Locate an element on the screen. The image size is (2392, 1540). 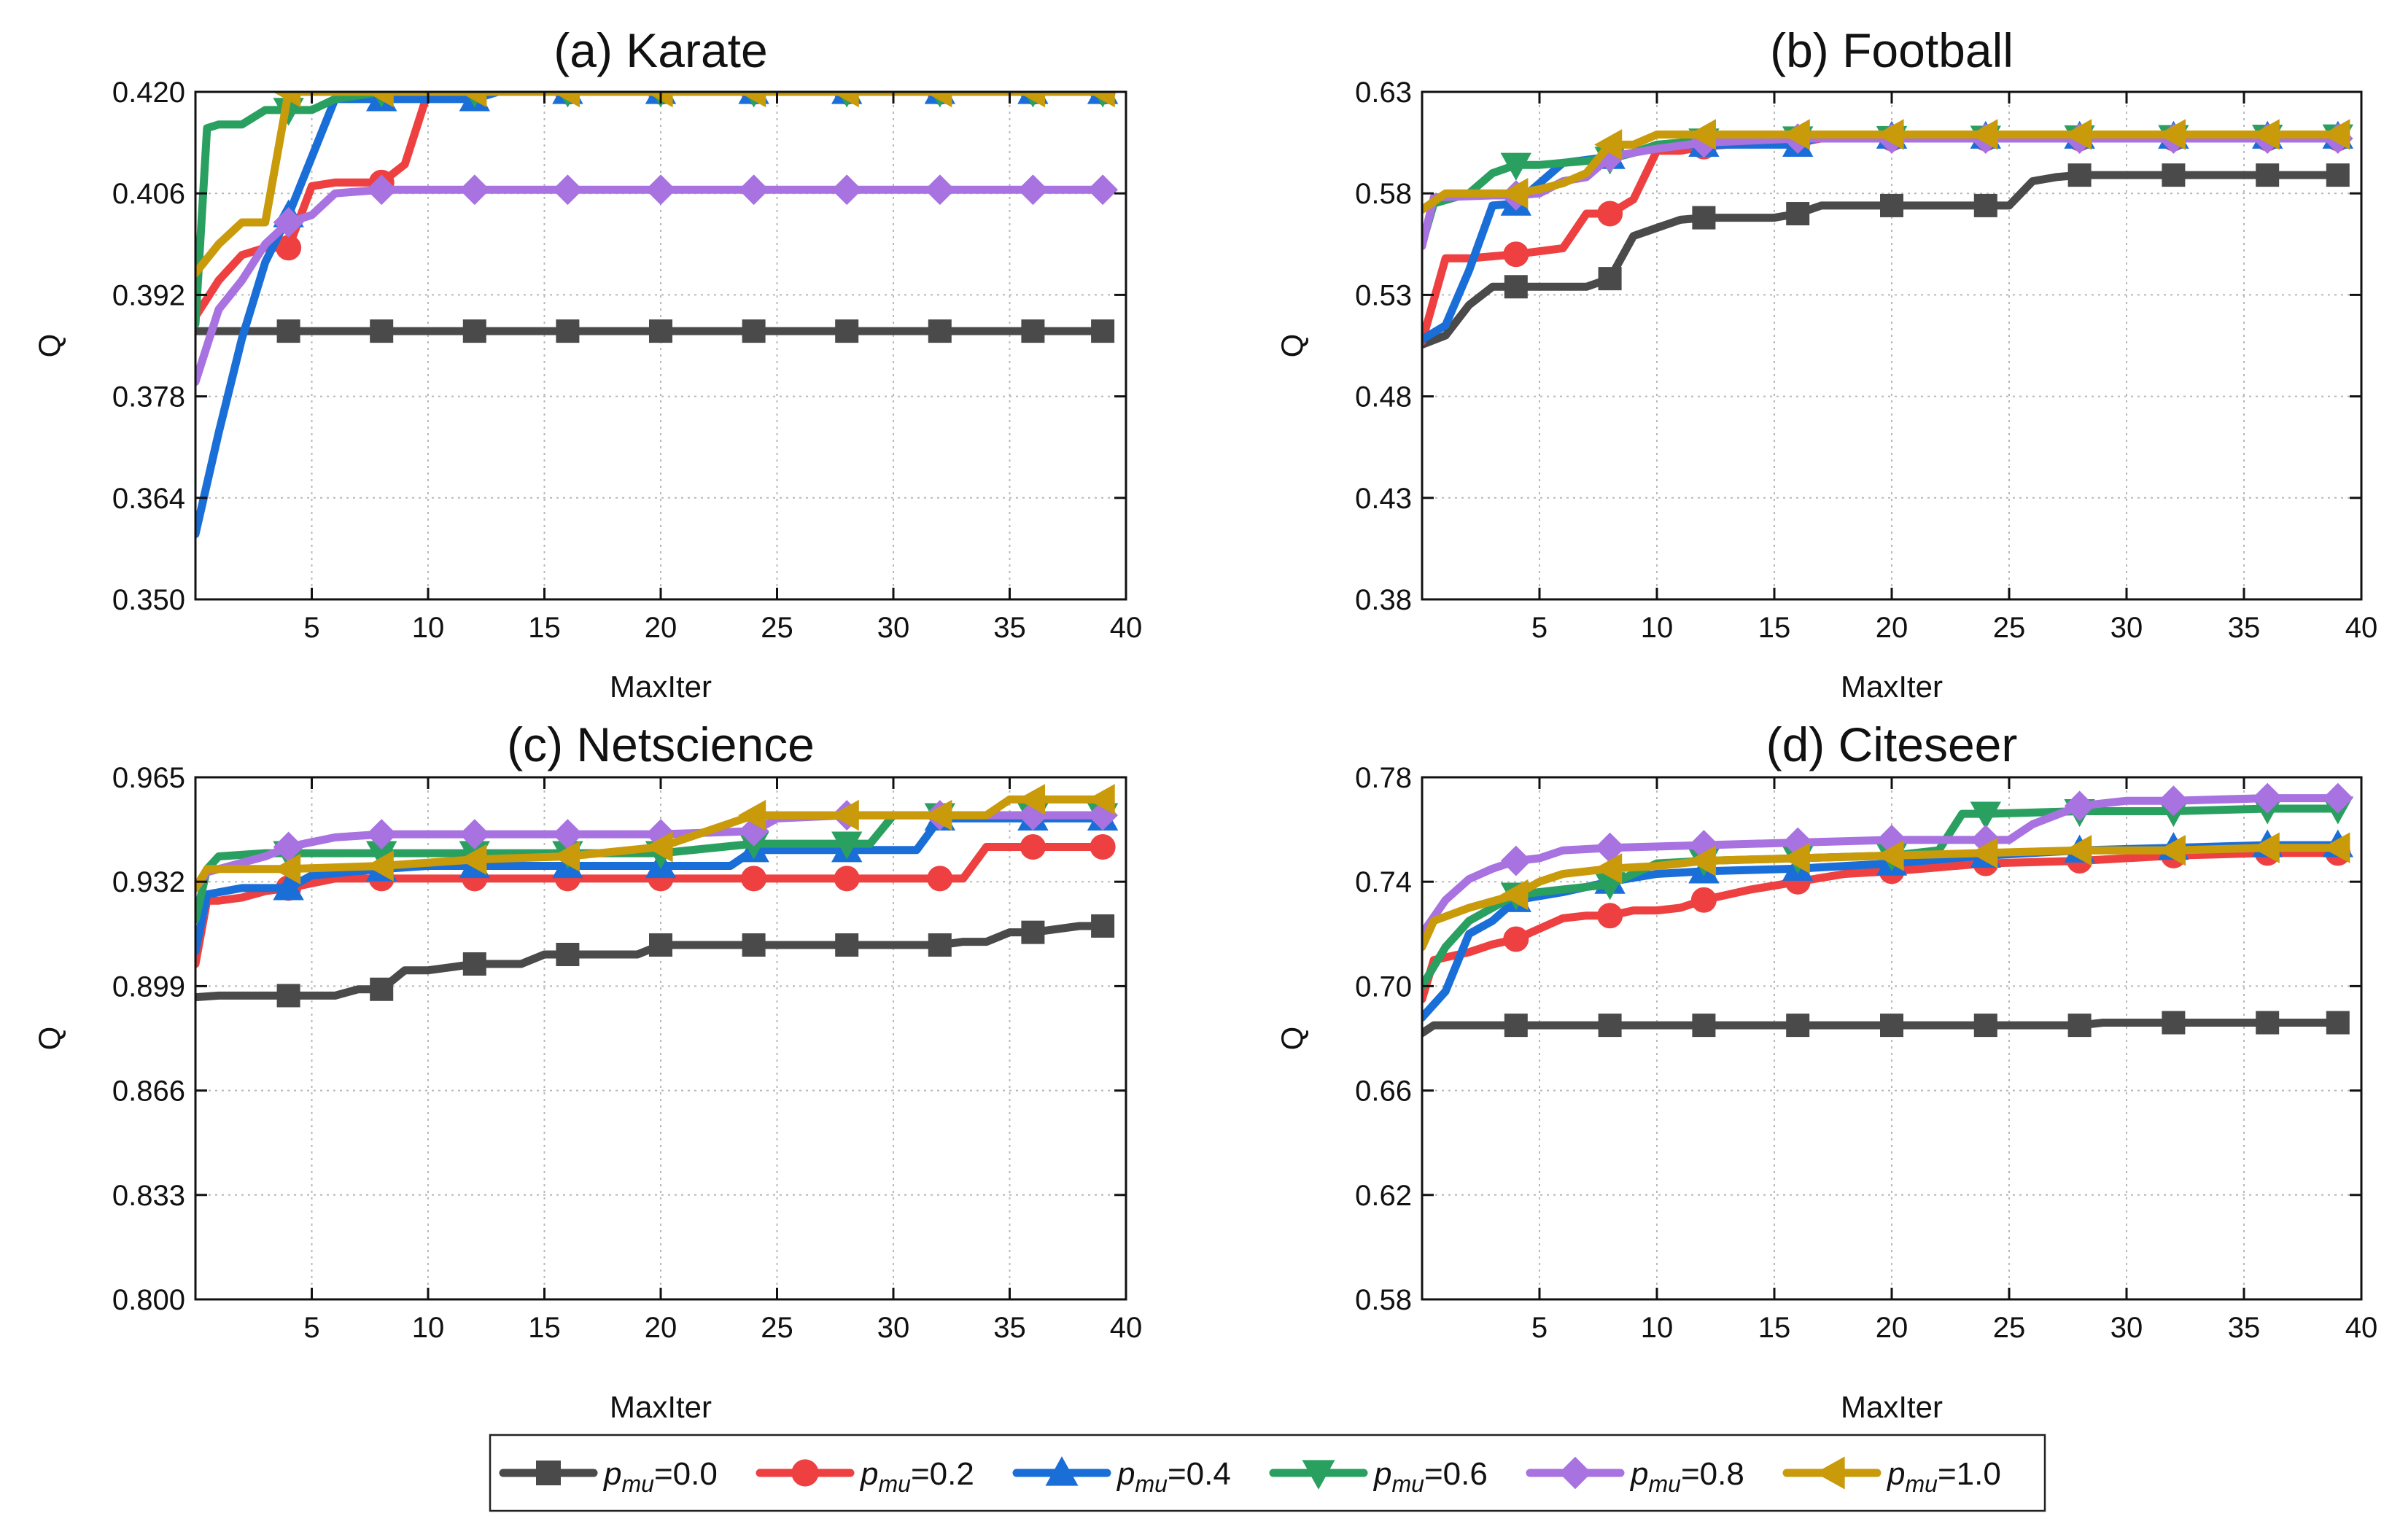
series-line-p04 is located at coordinates (651, 315).